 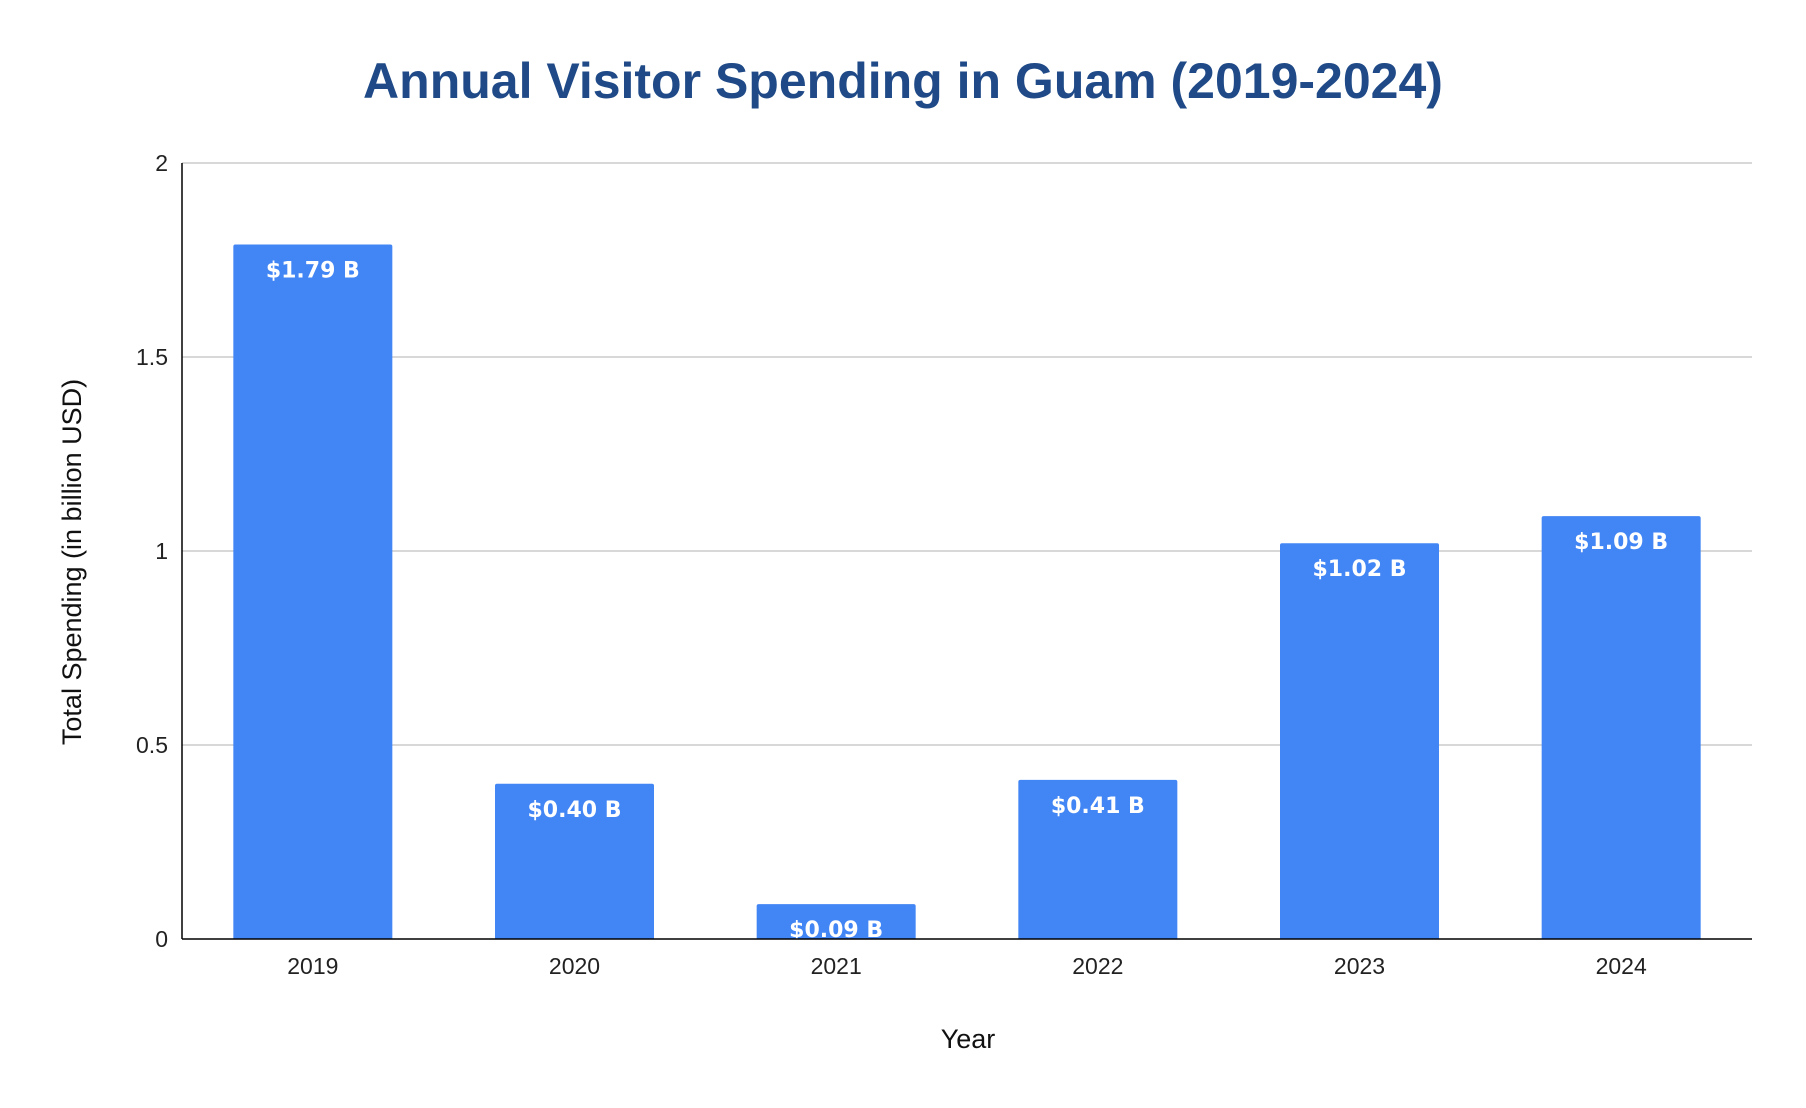 I want to click on y-tick-labels: 0 0.5 1 1.5 2, so click(x=152, y=551).